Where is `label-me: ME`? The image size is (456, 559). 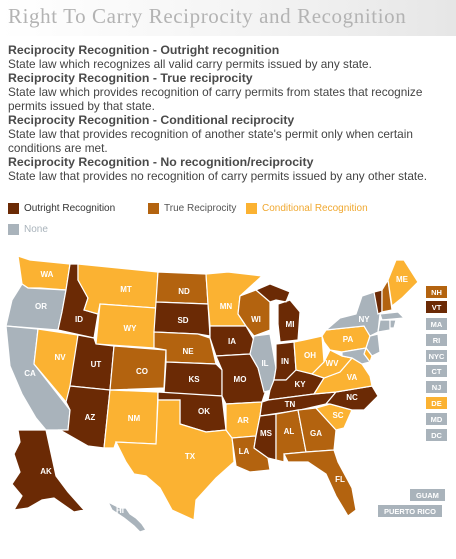 label-me: ME is located at coordinates (402, 279).